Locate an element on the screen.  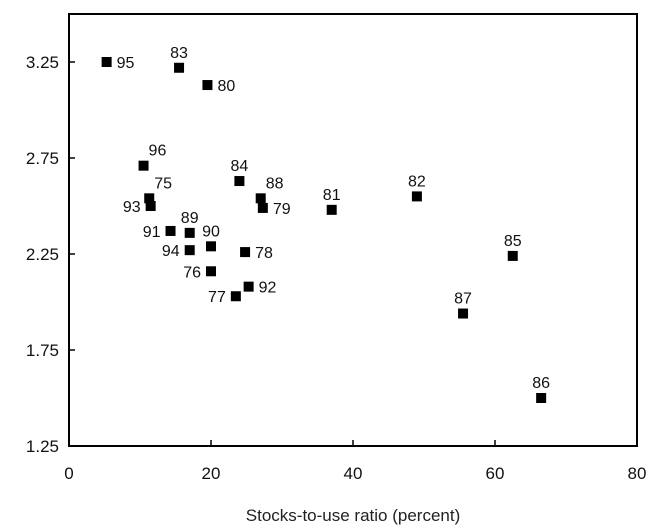
y-tick-label: 2.75 is located at coordinates (42, 158).